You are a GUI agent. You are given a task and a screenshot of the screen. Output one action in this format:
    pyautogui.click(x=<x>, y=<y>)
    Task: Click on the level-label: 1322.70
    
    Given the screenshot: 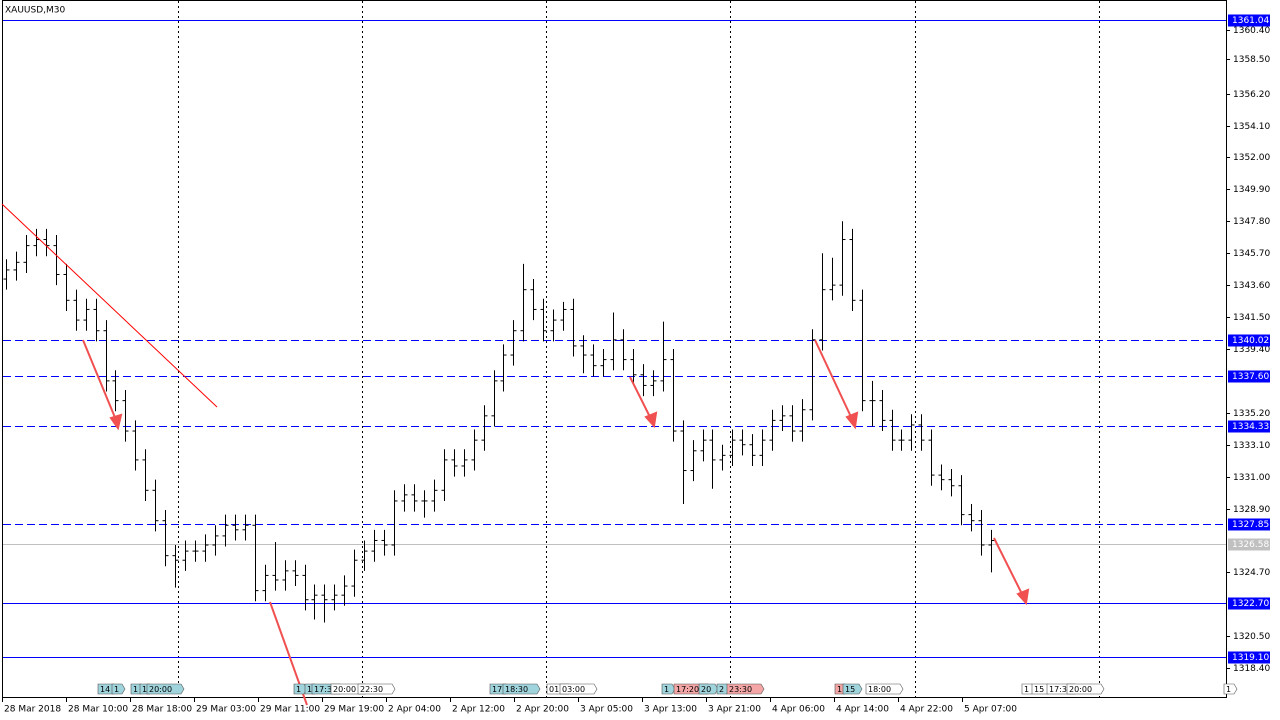 What is the action you would take?
    pyautogui.click(x=1250, y=604)
    